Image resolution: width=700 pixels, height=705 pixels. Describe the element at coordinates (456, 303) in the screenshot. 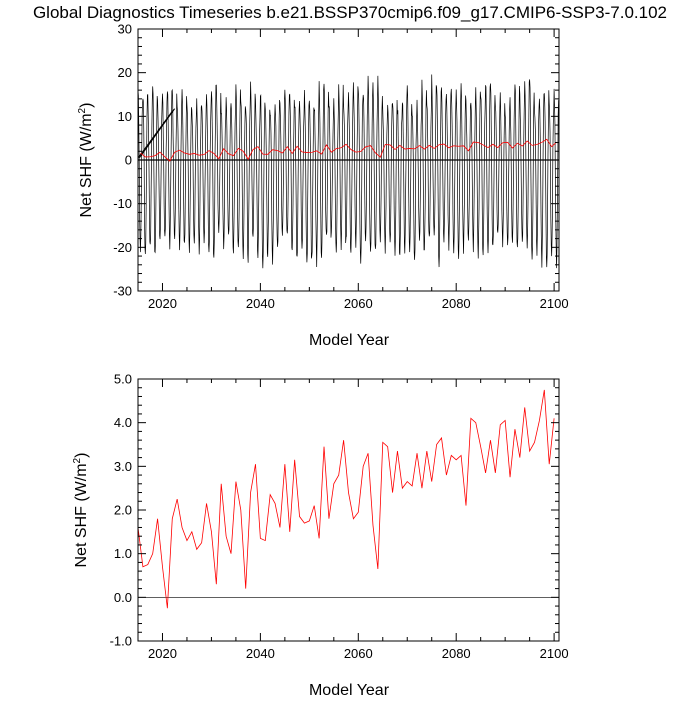

I see `top-x-tick-label: 2080` at that location.